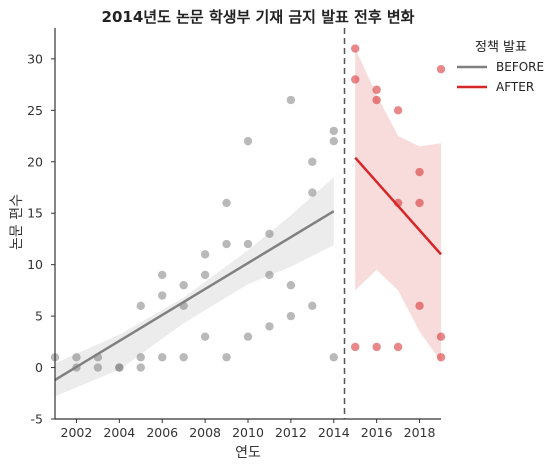 This screenshot has width=560, height=469. Describe the element at coordinates (162, 432) in the screenshot. I see `x-tick-label: 2006` at that location.